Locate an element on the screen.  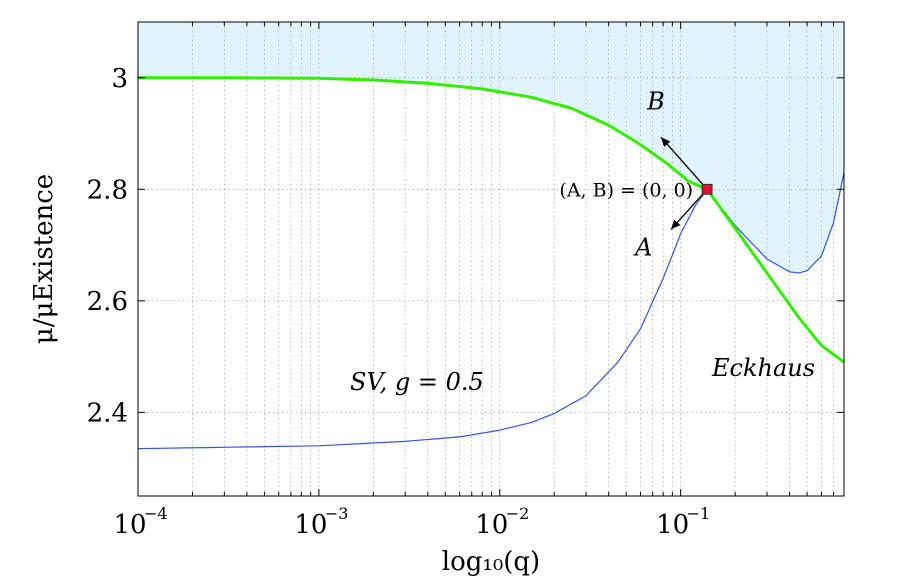
point-label: (A, B) = (0, 0) is located at coordinates (626, 190).